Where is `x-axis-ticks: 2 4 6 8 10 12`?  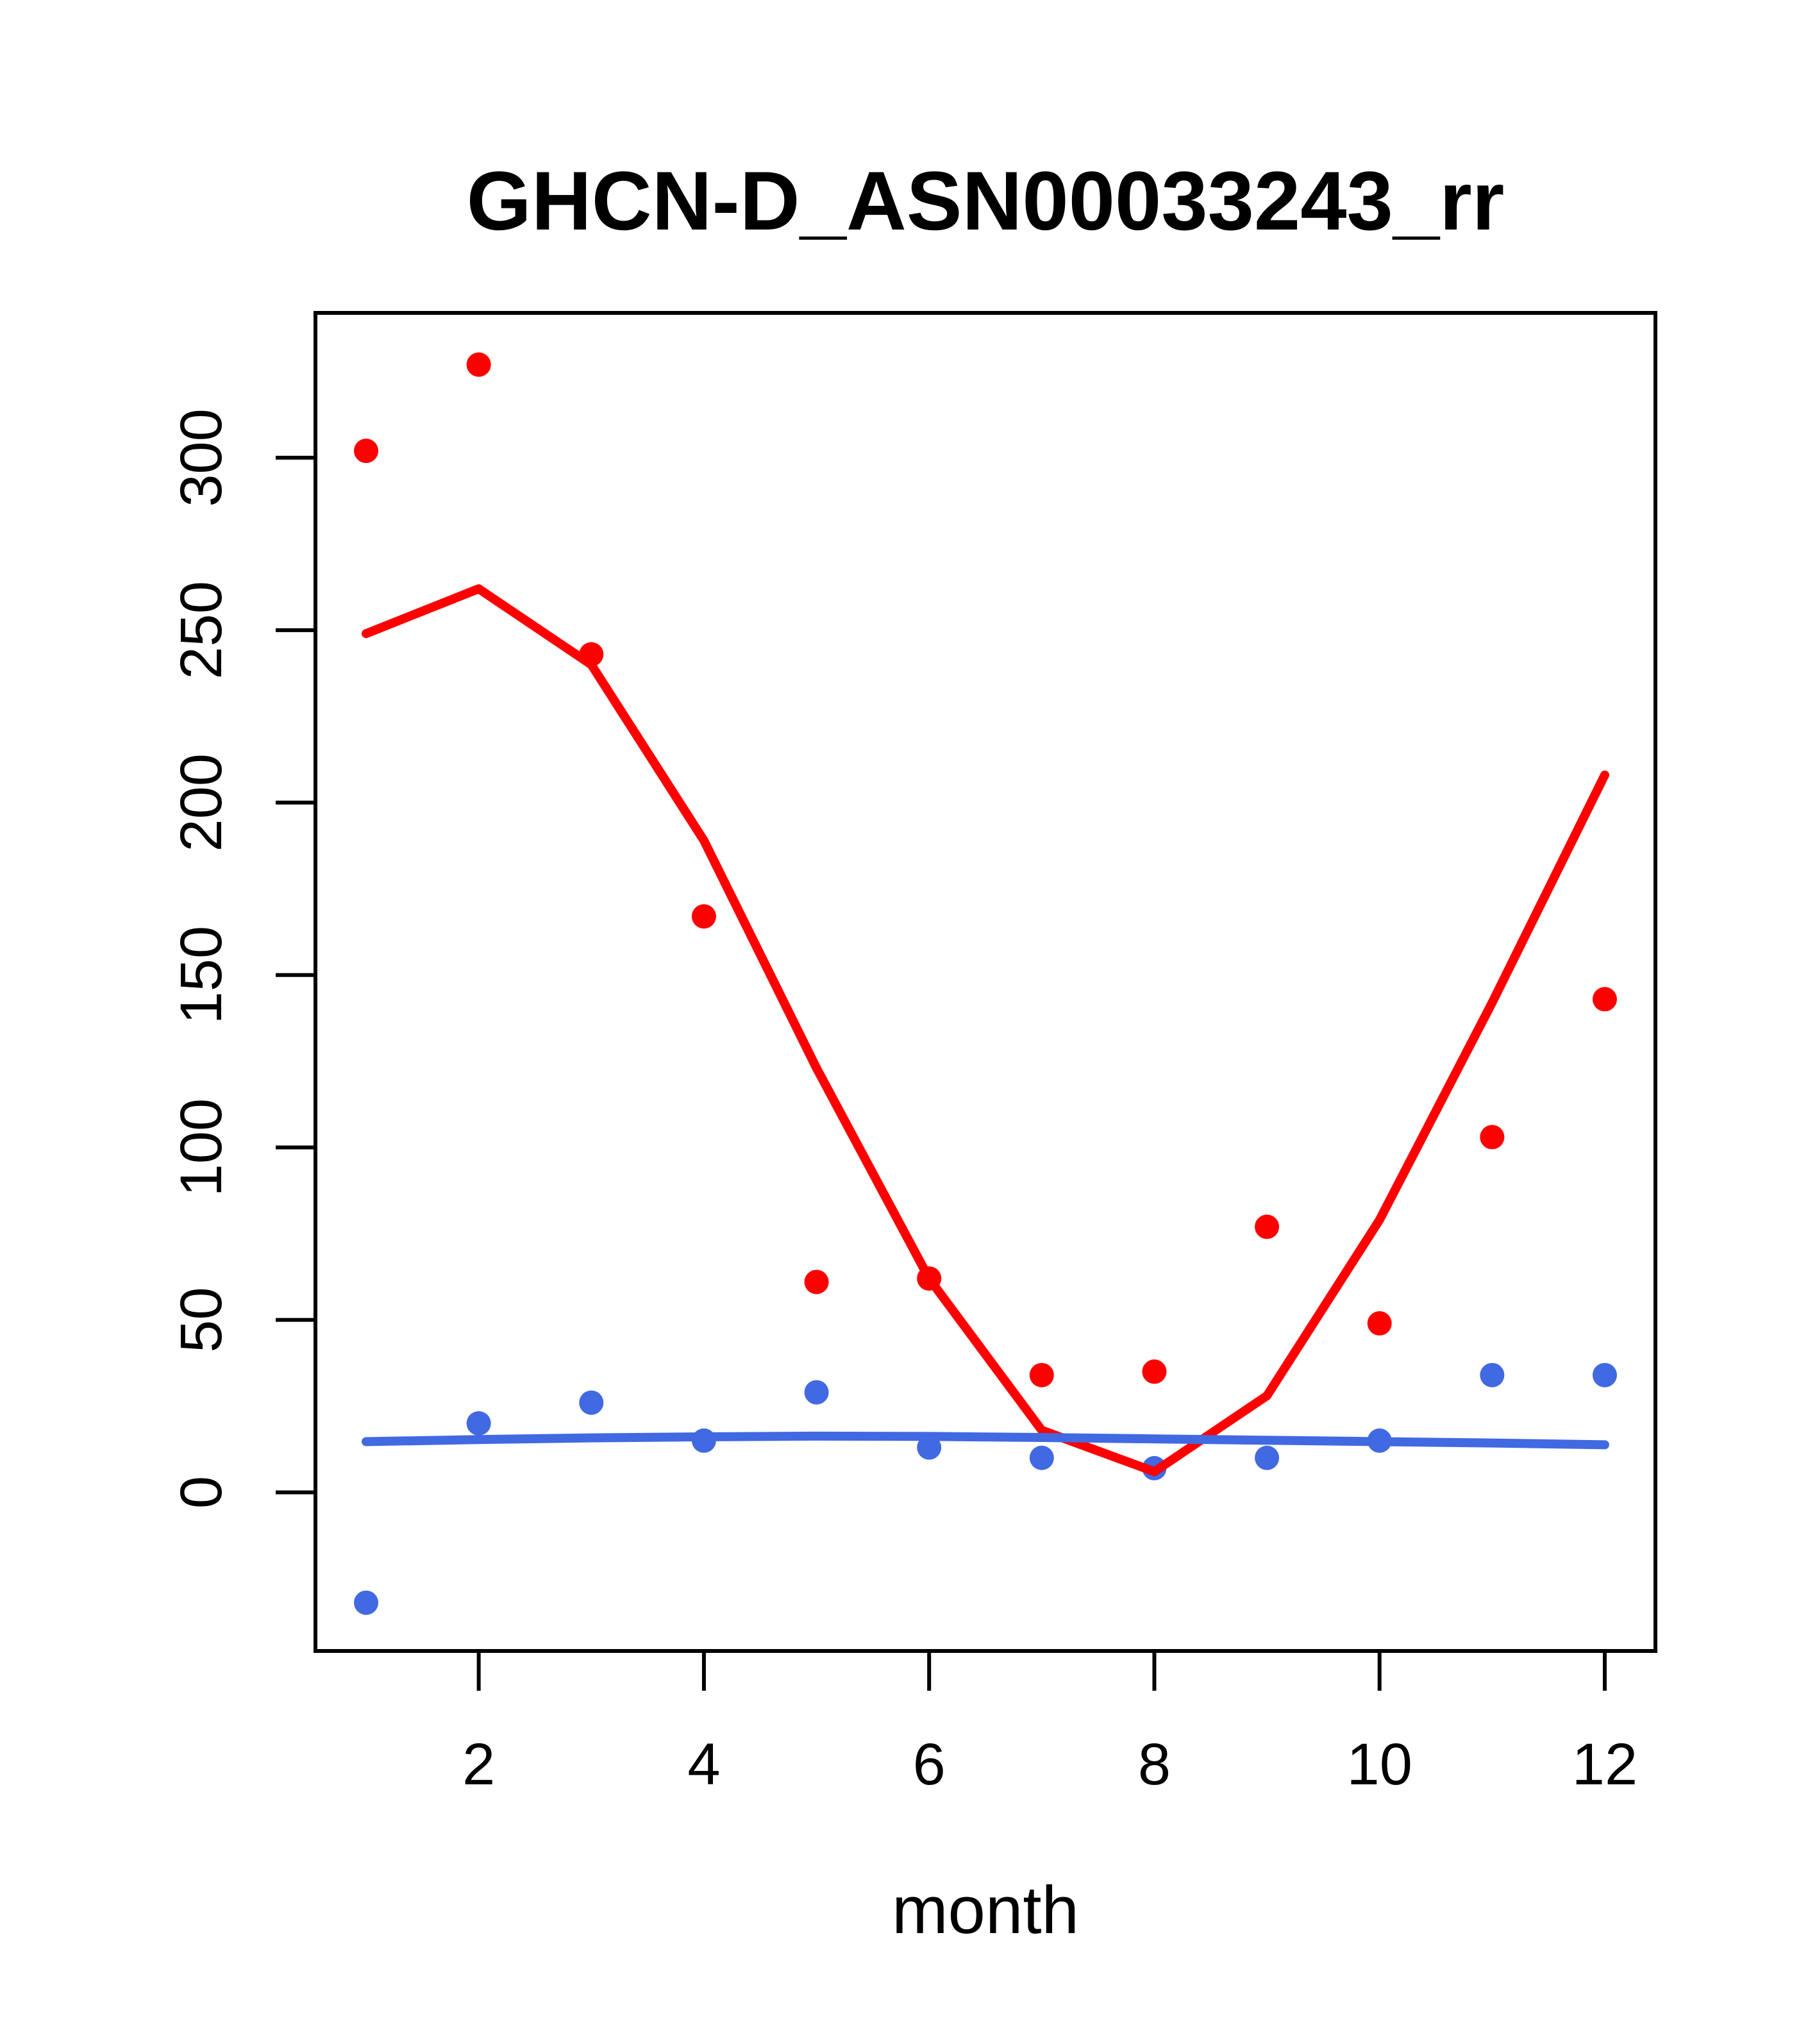
x-axis-ticks: 2 4 6 8 10 12 is located at coordinates (1050, 1724).